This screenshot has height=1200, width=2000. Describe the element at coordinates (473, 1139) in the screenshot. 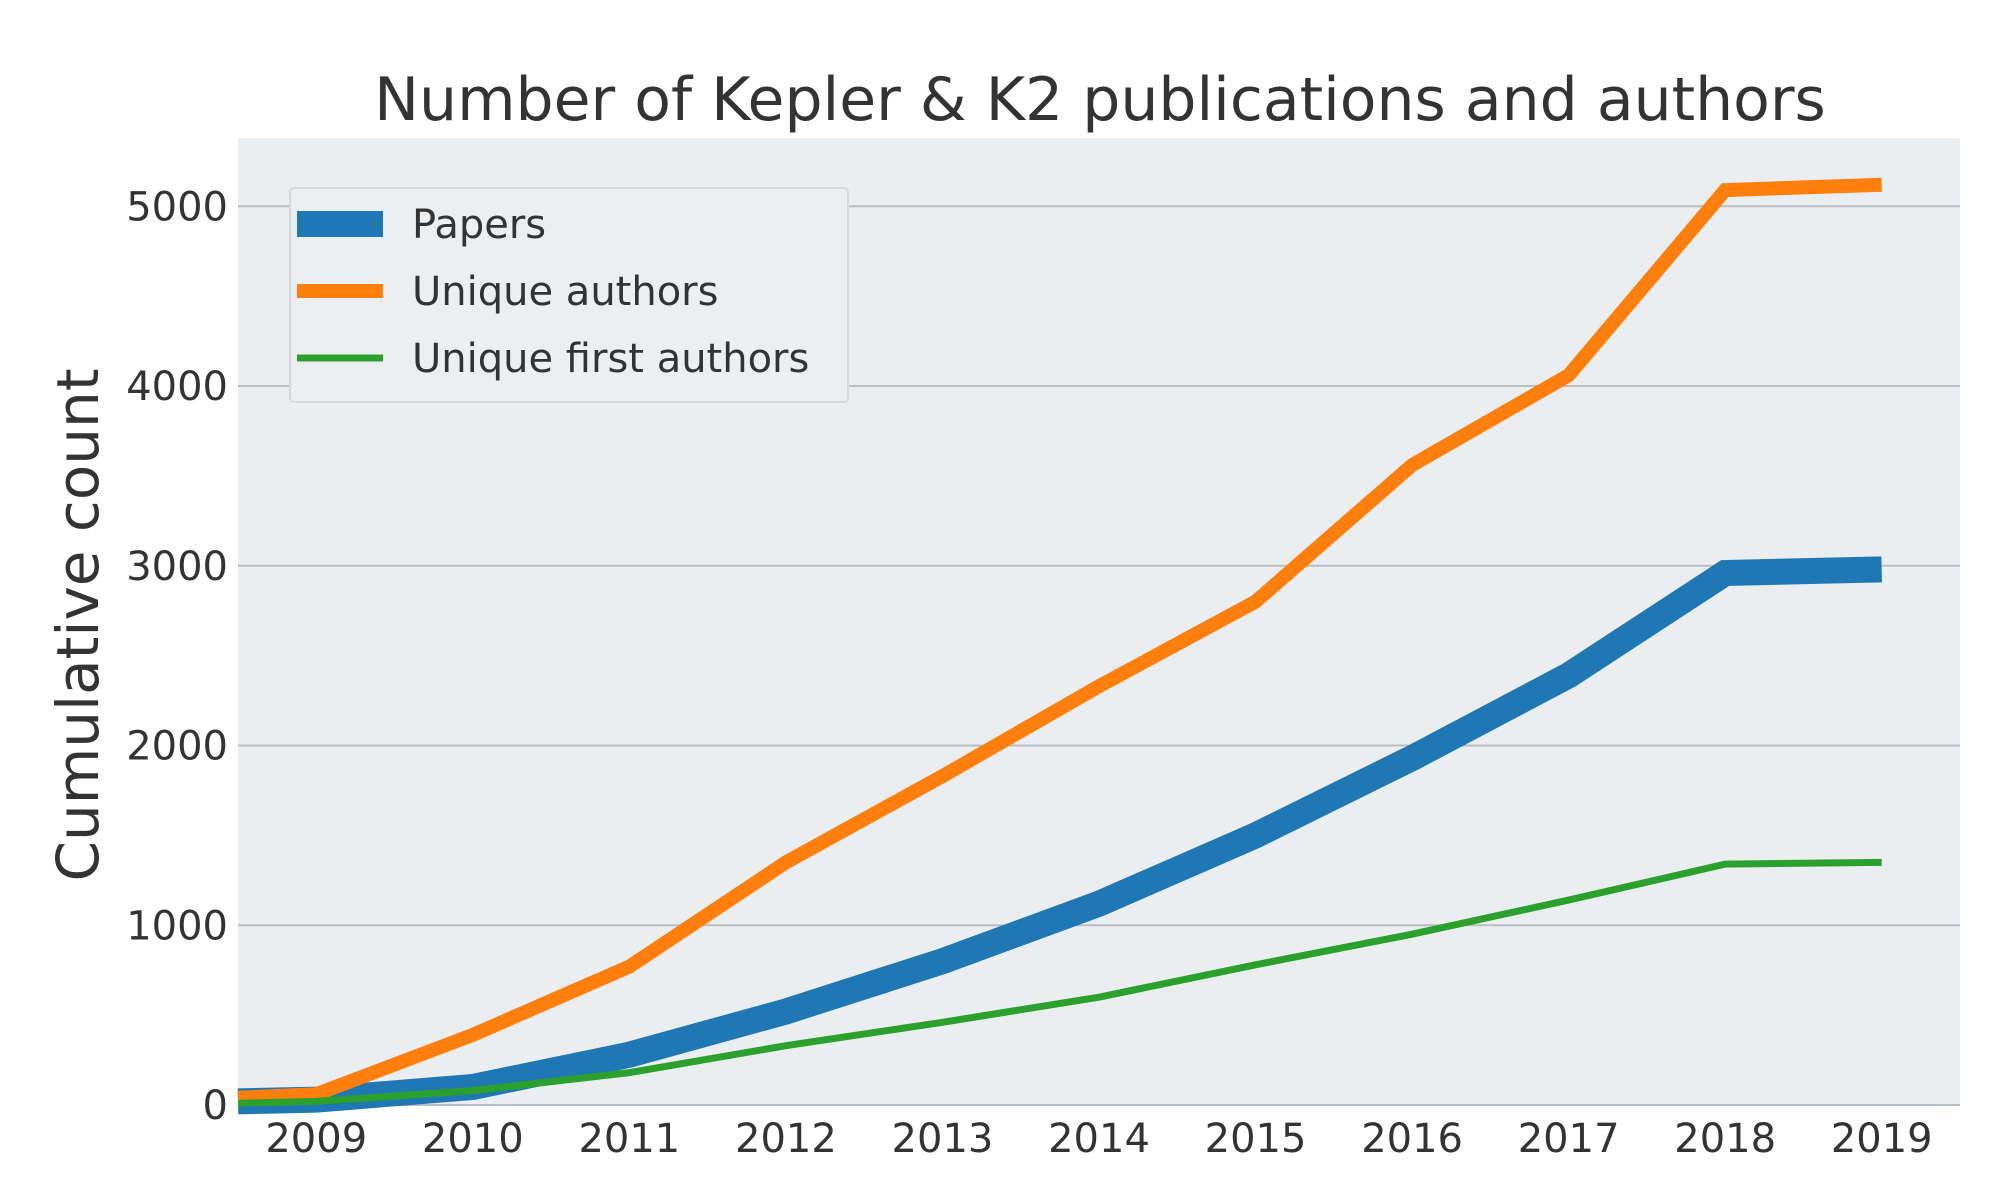

I see `x-tick-label: 2010` at that location.